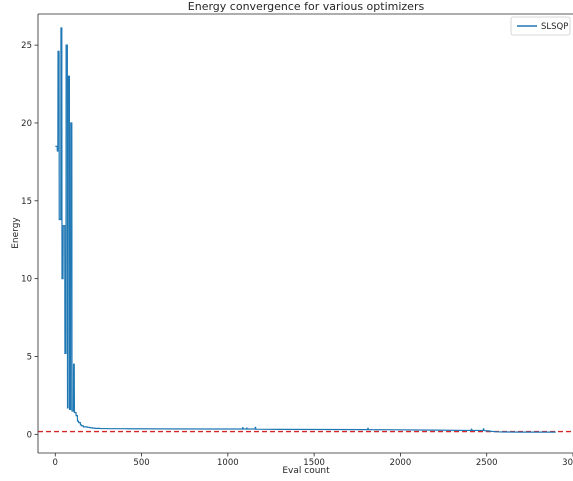  Describe the element at coordinates (141, 463) in the screenshot. I see `x-tick-label: 500` at that location.